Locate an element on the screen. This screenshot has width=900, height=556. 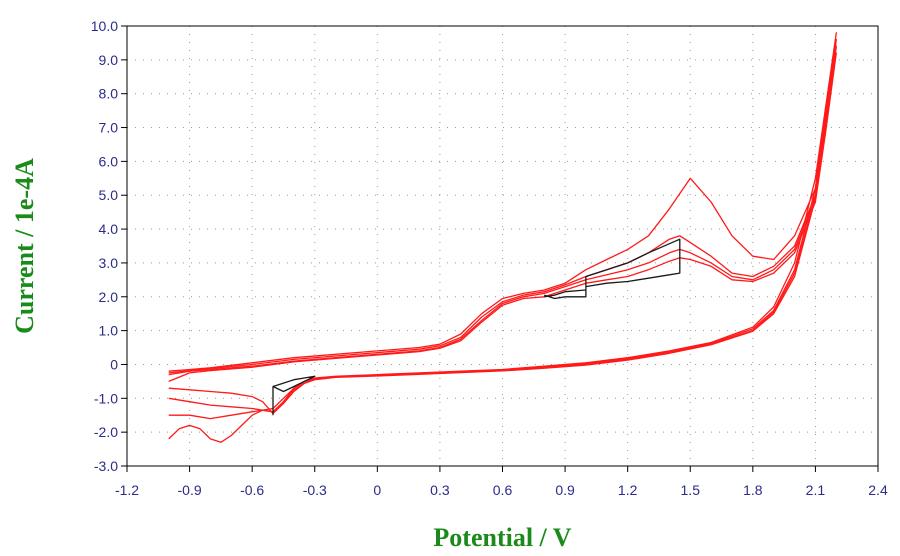
x-tick-label: 0 is located at coordinates (377, 490).